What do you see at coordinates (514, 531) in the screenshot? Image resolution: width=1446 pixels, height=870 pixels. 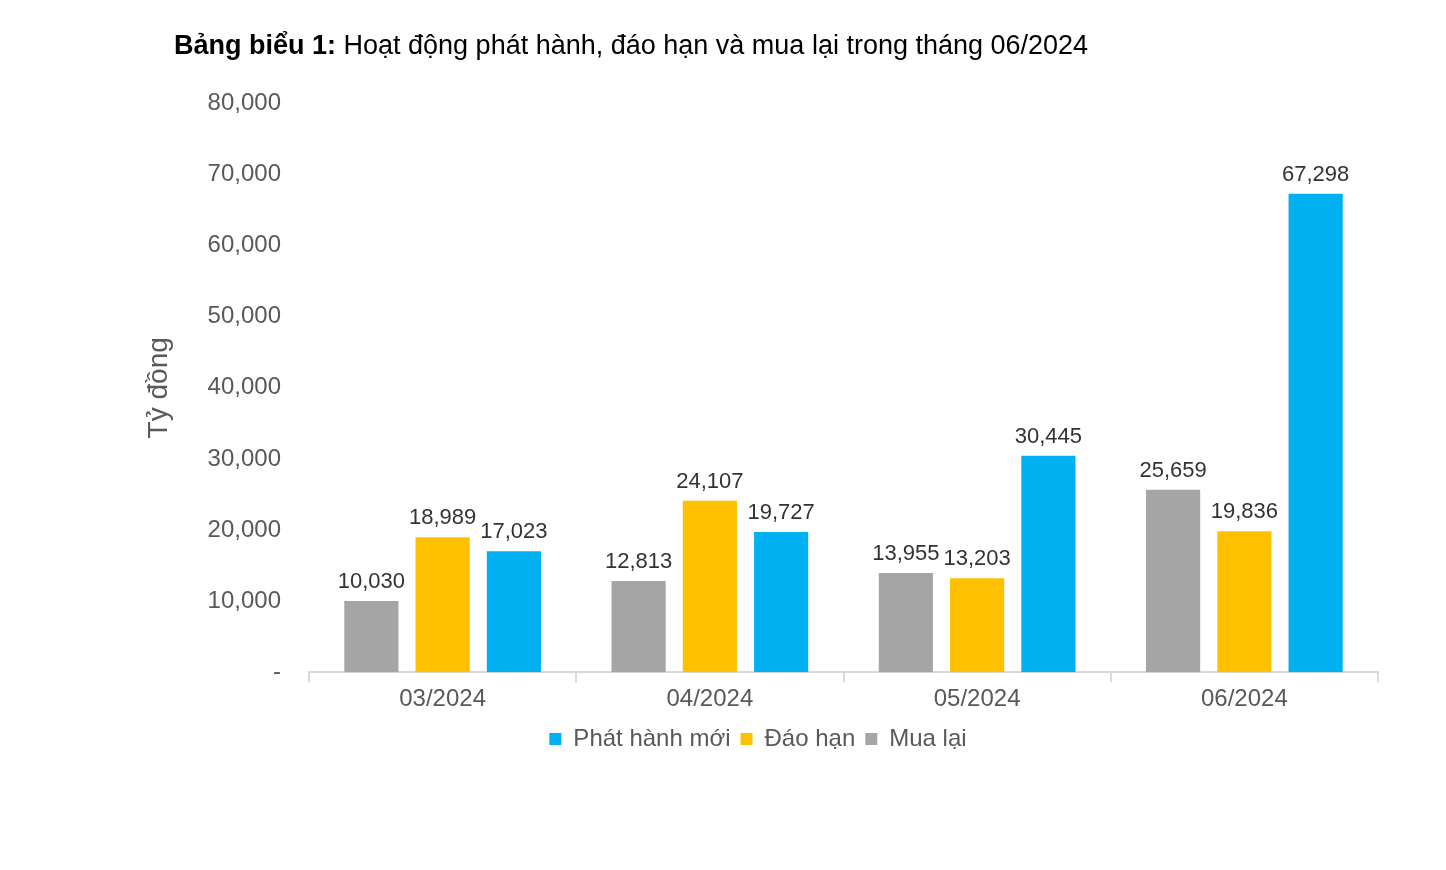 I see `data-label: 17,023` at bounding box center [514, 531].